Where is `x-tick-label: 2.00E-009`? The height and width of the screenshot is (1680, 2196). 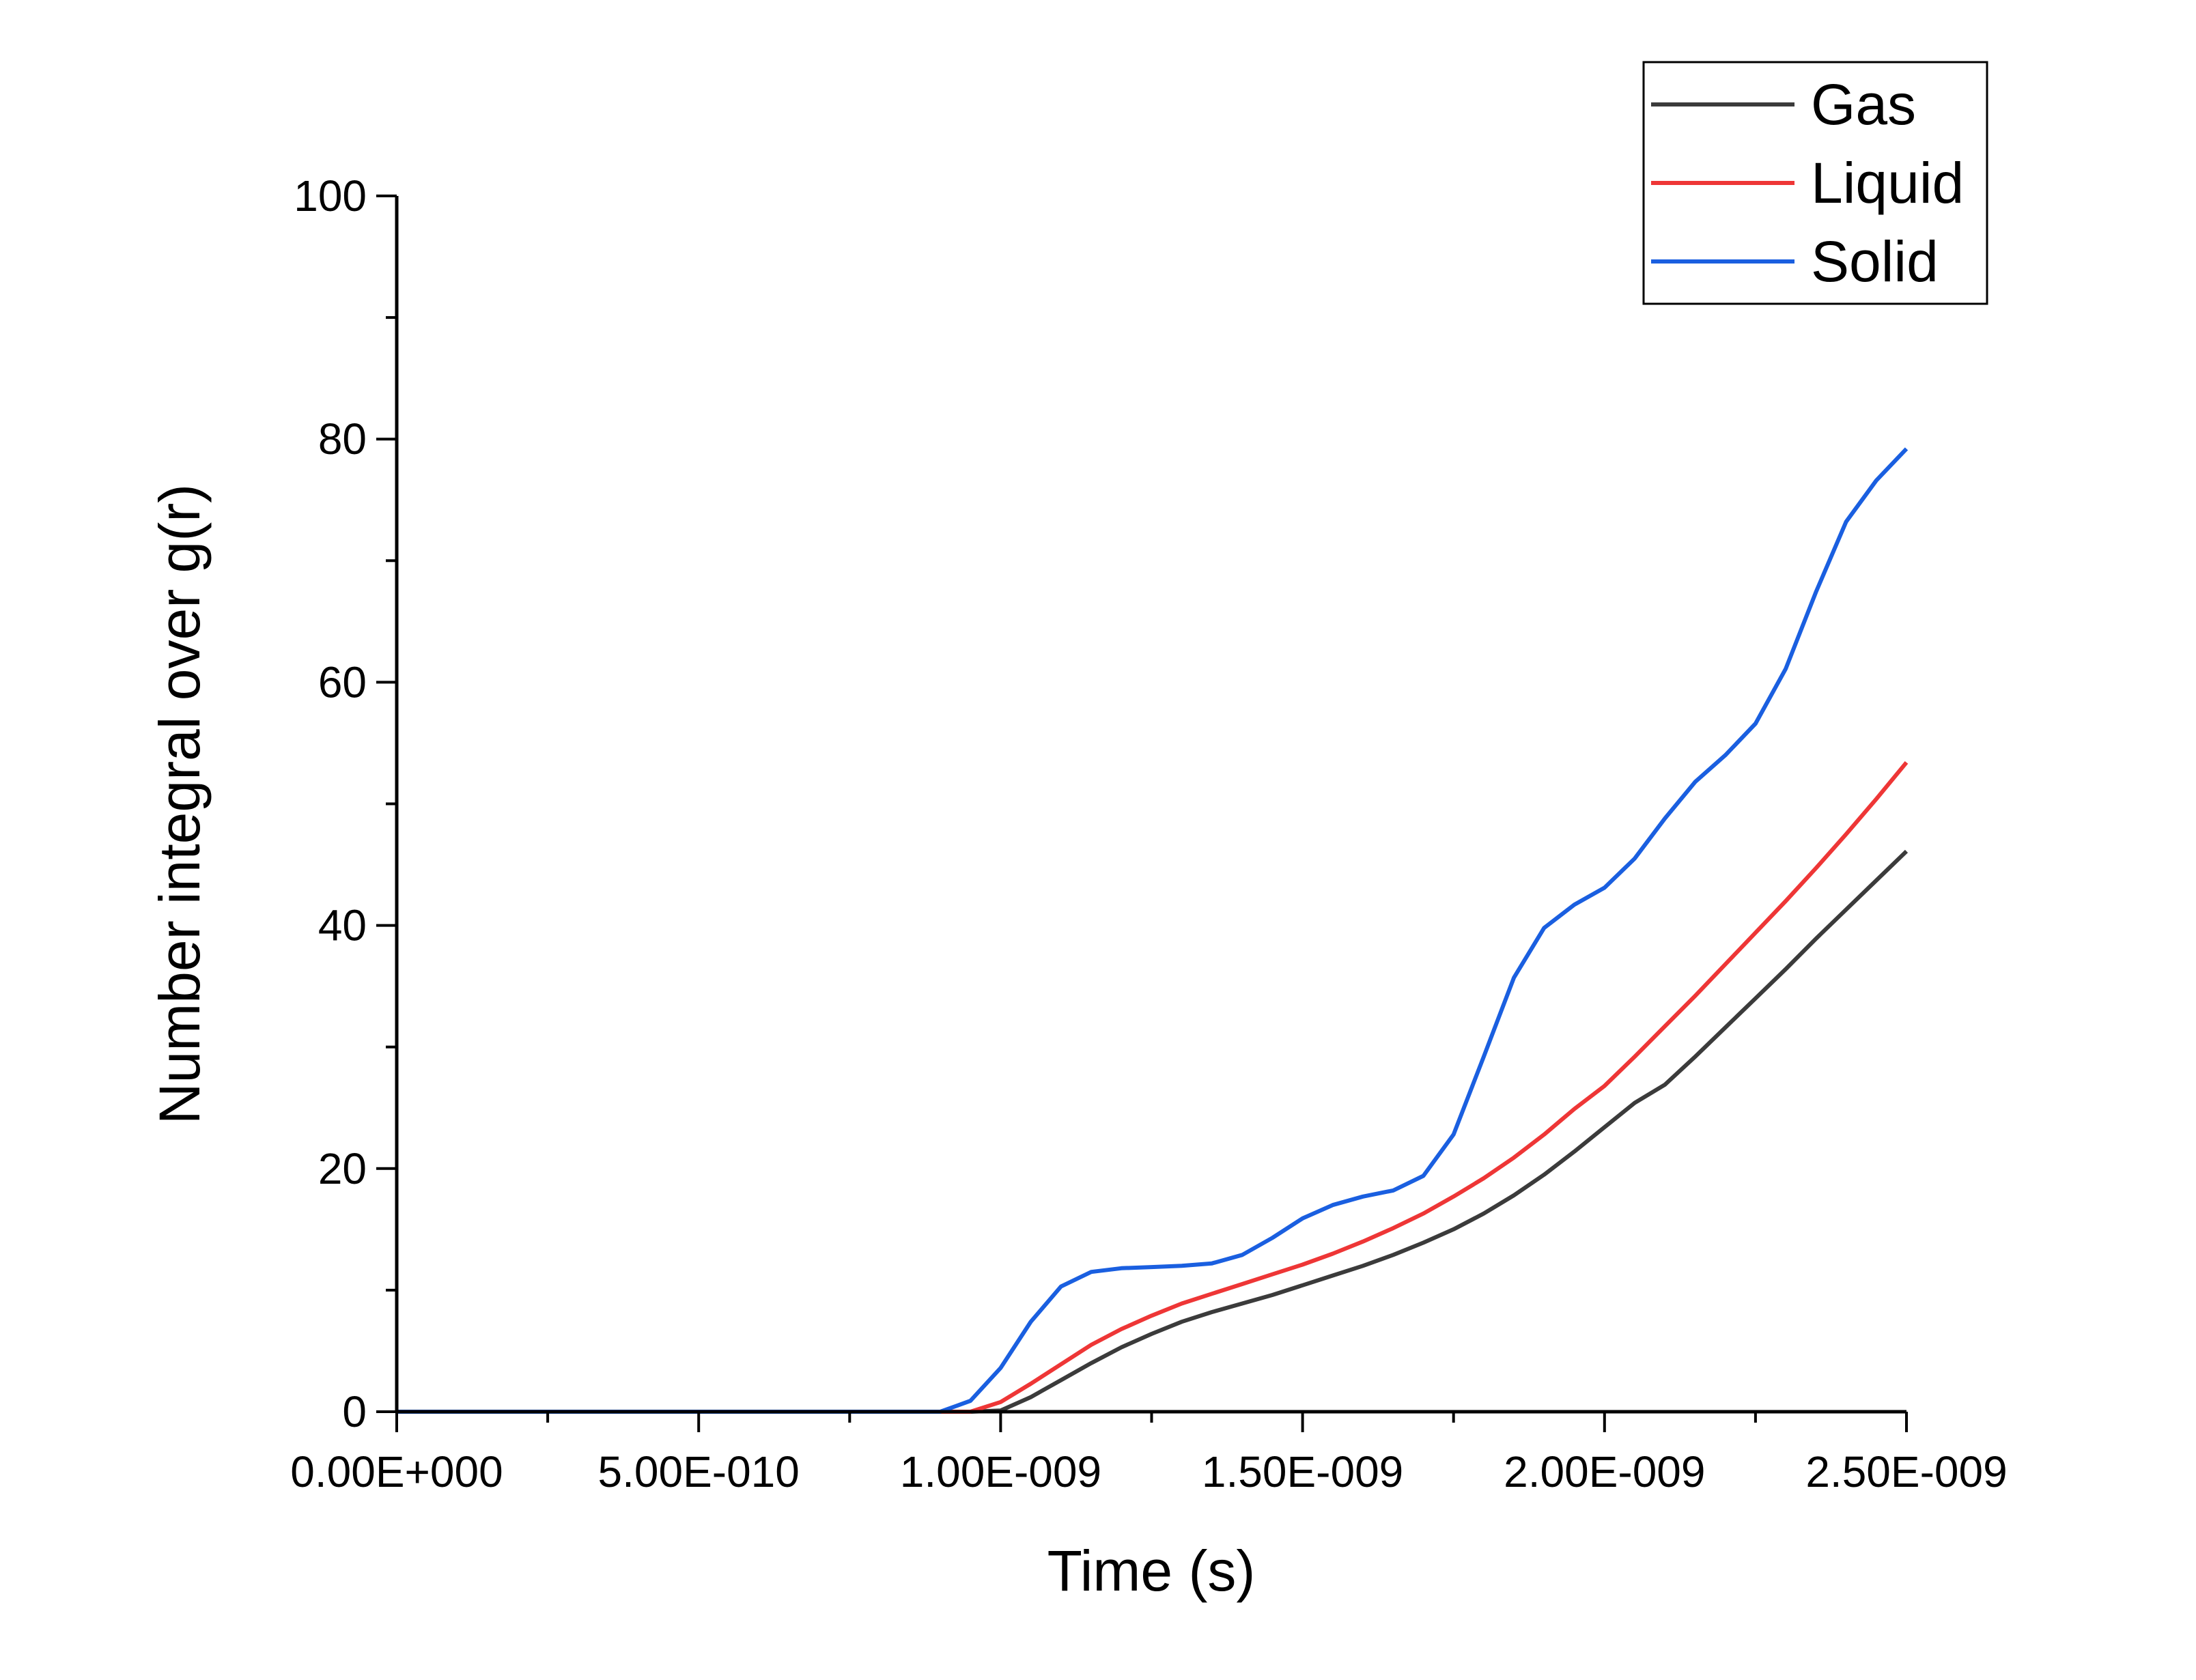 x-tick-label: 2.00E-009 is located at coordinates (1605, 1471).